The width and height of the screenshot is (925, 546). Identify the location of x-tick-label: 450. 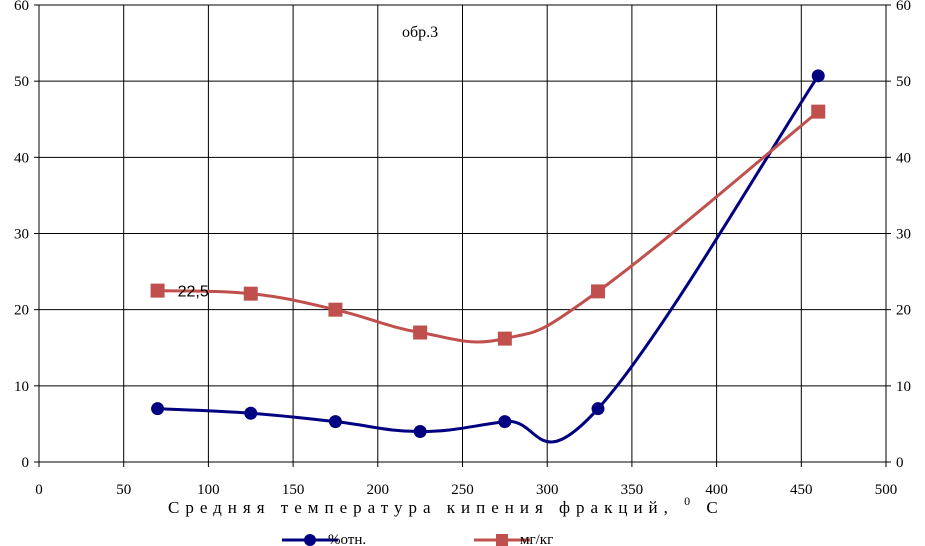
(801, 490).